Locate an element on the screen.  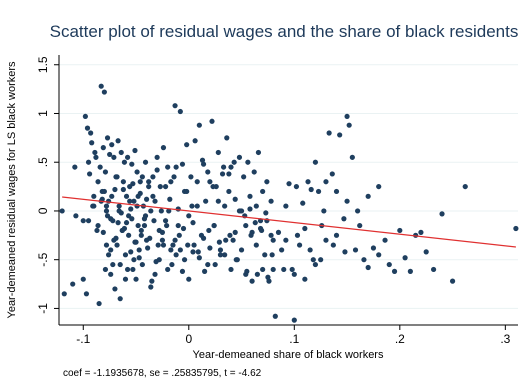
y-tick-label: 1.5 is located at coordinates (43, 64).